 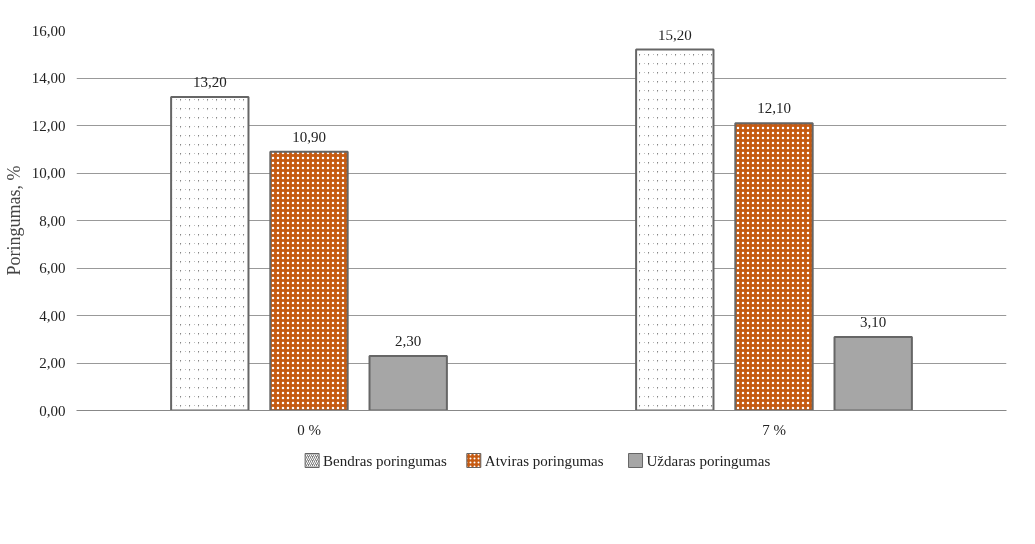 What do you see at coordinates (873, 321) in the screenshot?
I see `data-label: 3,10` at bounding box center [873, 321].